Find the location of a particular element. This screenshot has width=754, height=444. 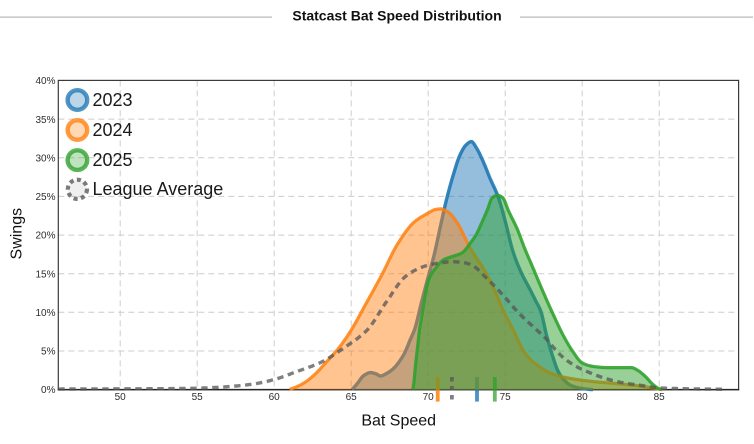

svg-text: 60 is located at coordinates (275, 397).